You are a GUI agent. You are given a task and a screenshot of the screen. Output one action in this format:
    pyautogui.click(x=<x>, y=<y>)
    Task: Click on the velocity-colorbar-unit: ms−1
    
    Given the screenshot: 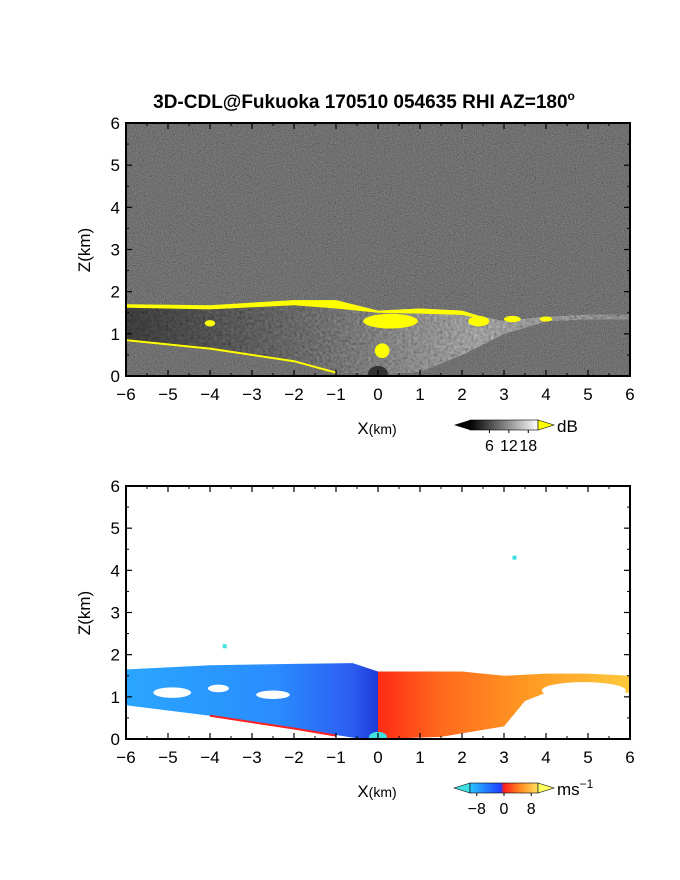 What is the action you would take?
    pyautogui.click(x=575, y=788)
    